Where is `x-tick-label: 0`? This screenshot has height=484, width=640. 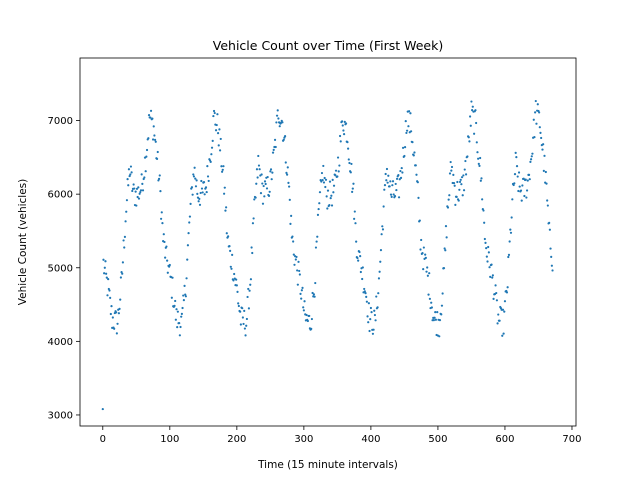
x-tick-label: 0 is located at coordinates (103, 439).